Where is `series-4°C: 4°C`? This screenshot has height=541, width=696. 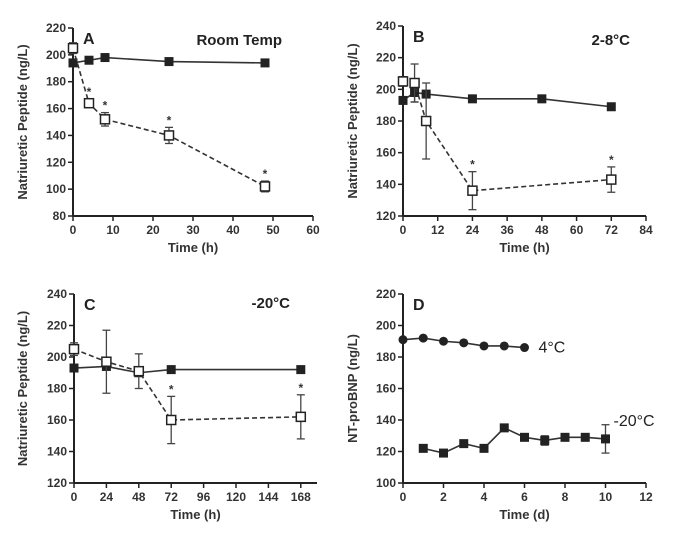
series-4°C: 4°C is located at coordinates (481, 345).